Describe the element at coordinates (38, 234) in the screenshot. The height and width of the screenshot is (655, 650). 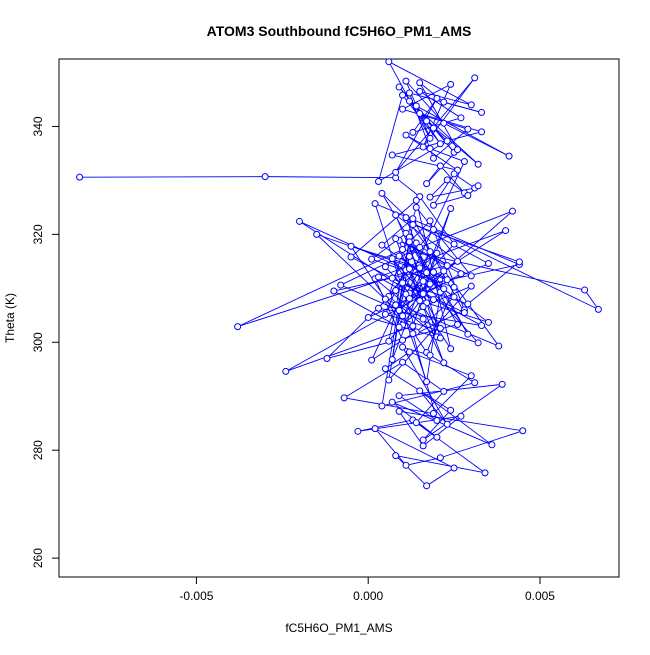
I see `y-tick-label: 320` at that location.